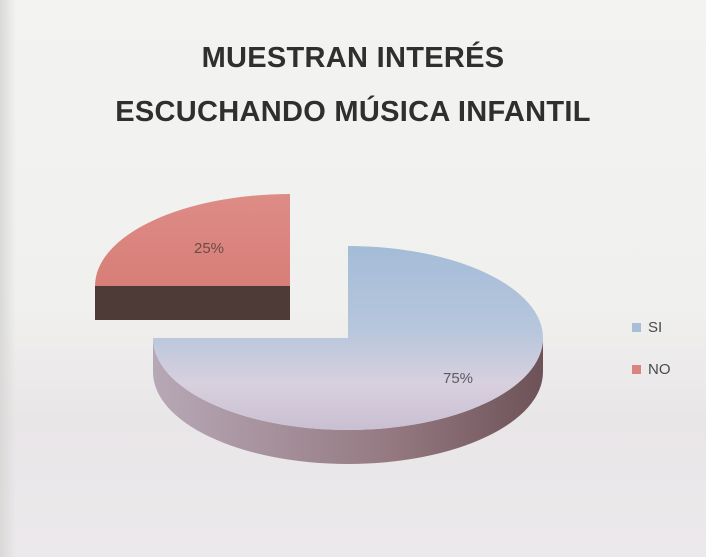  What do you see at coordinates (192, 240) in the screenshot?
I see `pie-slice-no` at bounding box center [192, 240].